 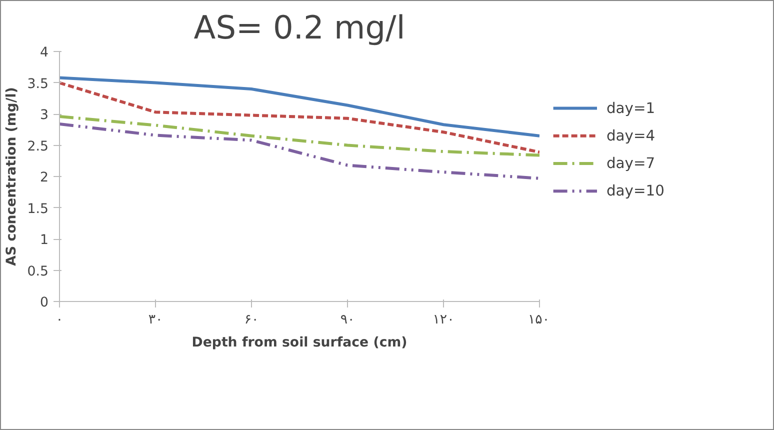 What do you see at coordinates (38, 272) in the screenshot?
I see `y-tick-label: 0.5` at bounding box center [38, 272].